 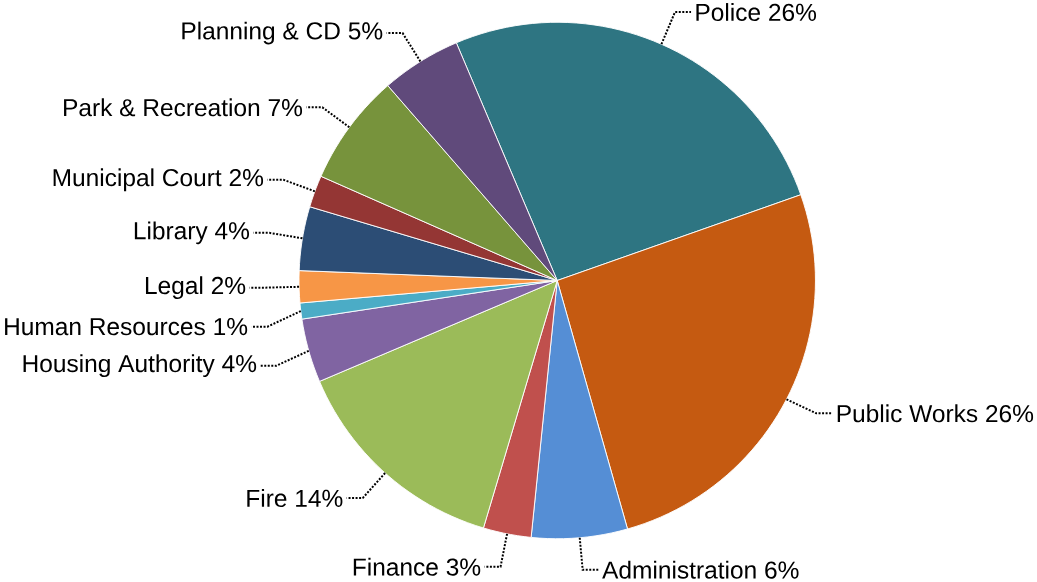 What do you see at coordinates (285, 108) in the screenshot?
I see `data-label: 7%` at bounding box center [285, 108].